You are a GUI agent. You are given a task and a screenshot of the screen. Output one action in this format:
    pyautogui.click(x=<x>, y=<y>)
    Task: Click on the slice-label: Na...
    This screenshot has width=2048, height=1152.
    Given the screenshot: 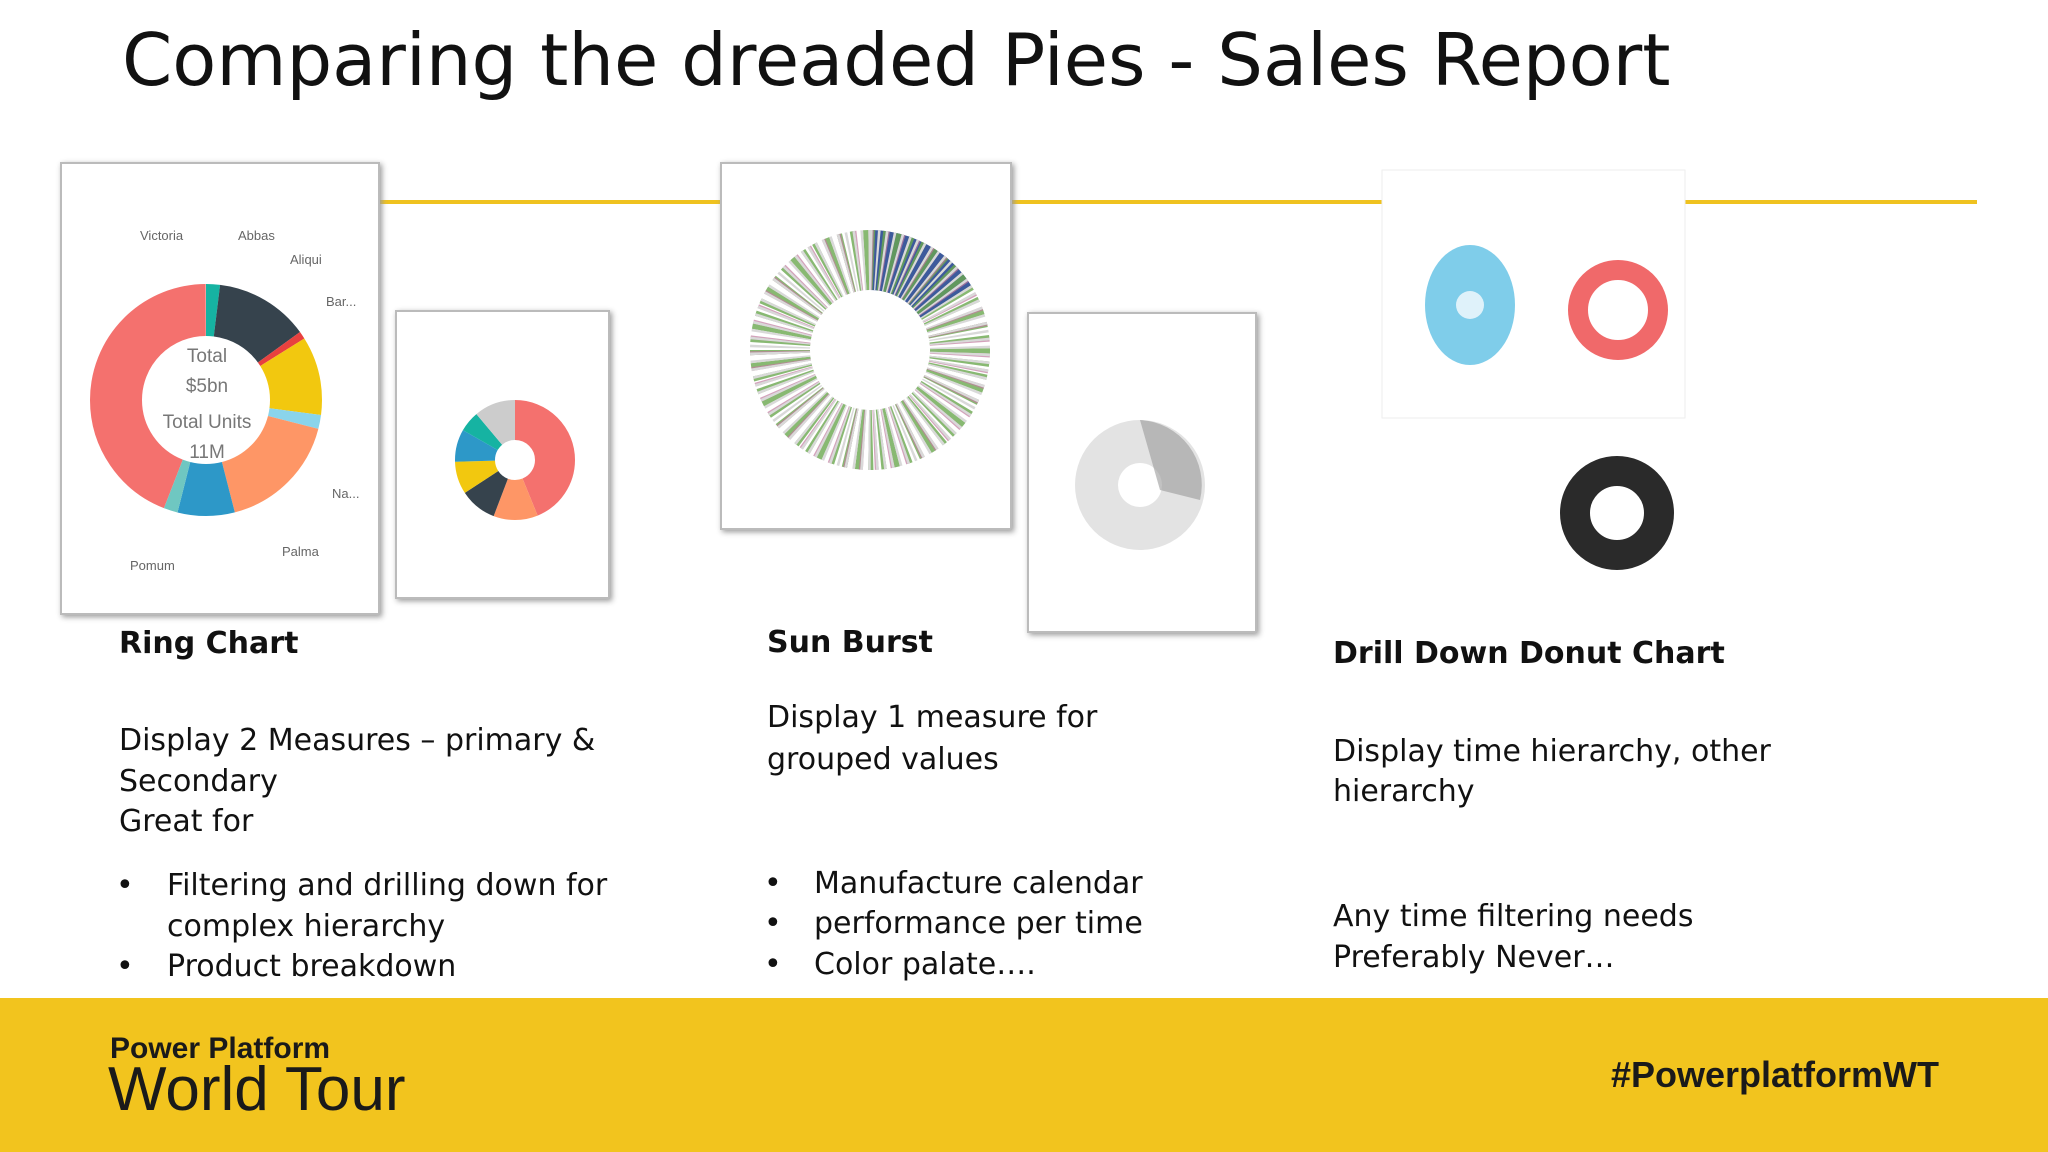 What is the action you would take?
    pyautogui.click(x=345, y=493)
    